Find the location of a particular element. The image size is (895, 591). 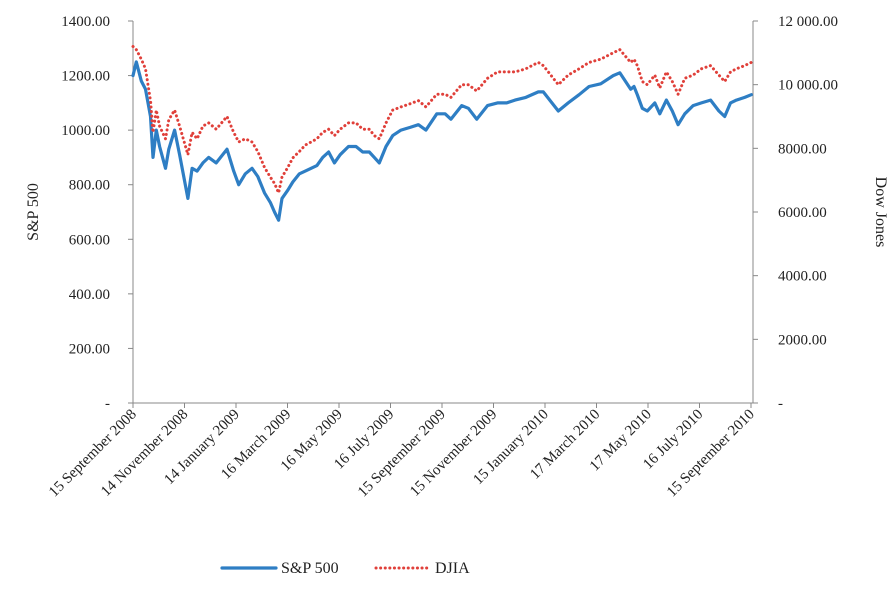

right-tick-label: 2000.00 is located at coordinates (802, 340).